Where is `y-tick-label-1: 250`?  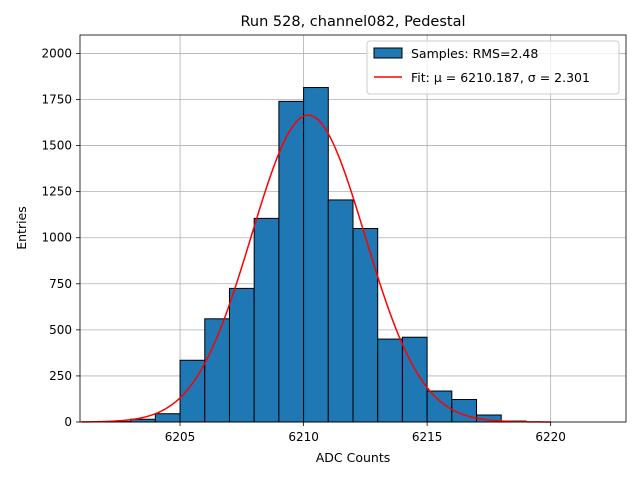
y-tick-label-1: 250 is located at coordinates (60, 376).